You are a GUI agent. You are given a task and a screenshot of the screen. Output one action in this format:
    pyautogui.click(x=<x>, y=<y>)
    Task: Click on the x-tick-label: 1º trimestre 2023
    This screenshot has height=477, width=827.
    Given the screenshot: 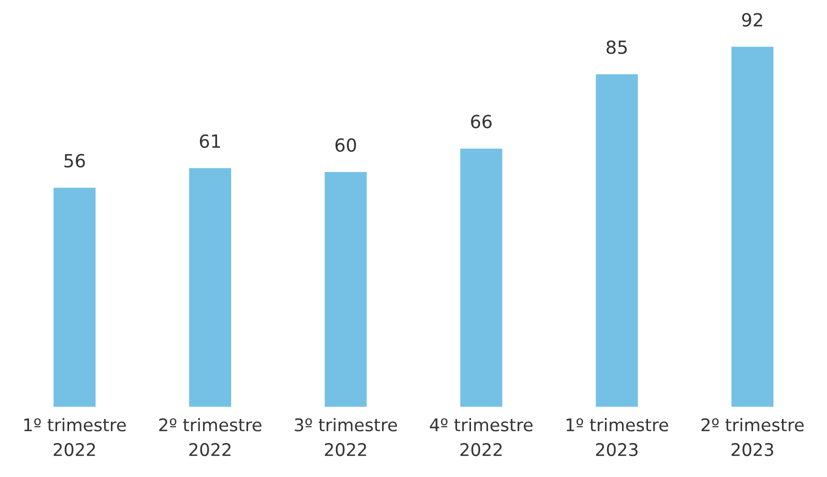 What is the action you would take?
    pyautogui.click(x=617, y=437)
    